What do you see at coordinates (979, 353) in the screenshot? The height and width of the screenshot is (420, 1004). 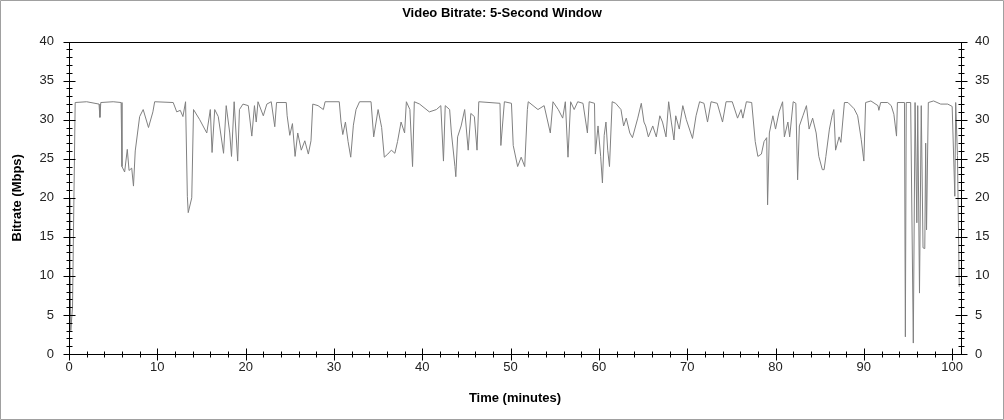 I see `y2-tick-label: 0` at bounding box center [979, 353].